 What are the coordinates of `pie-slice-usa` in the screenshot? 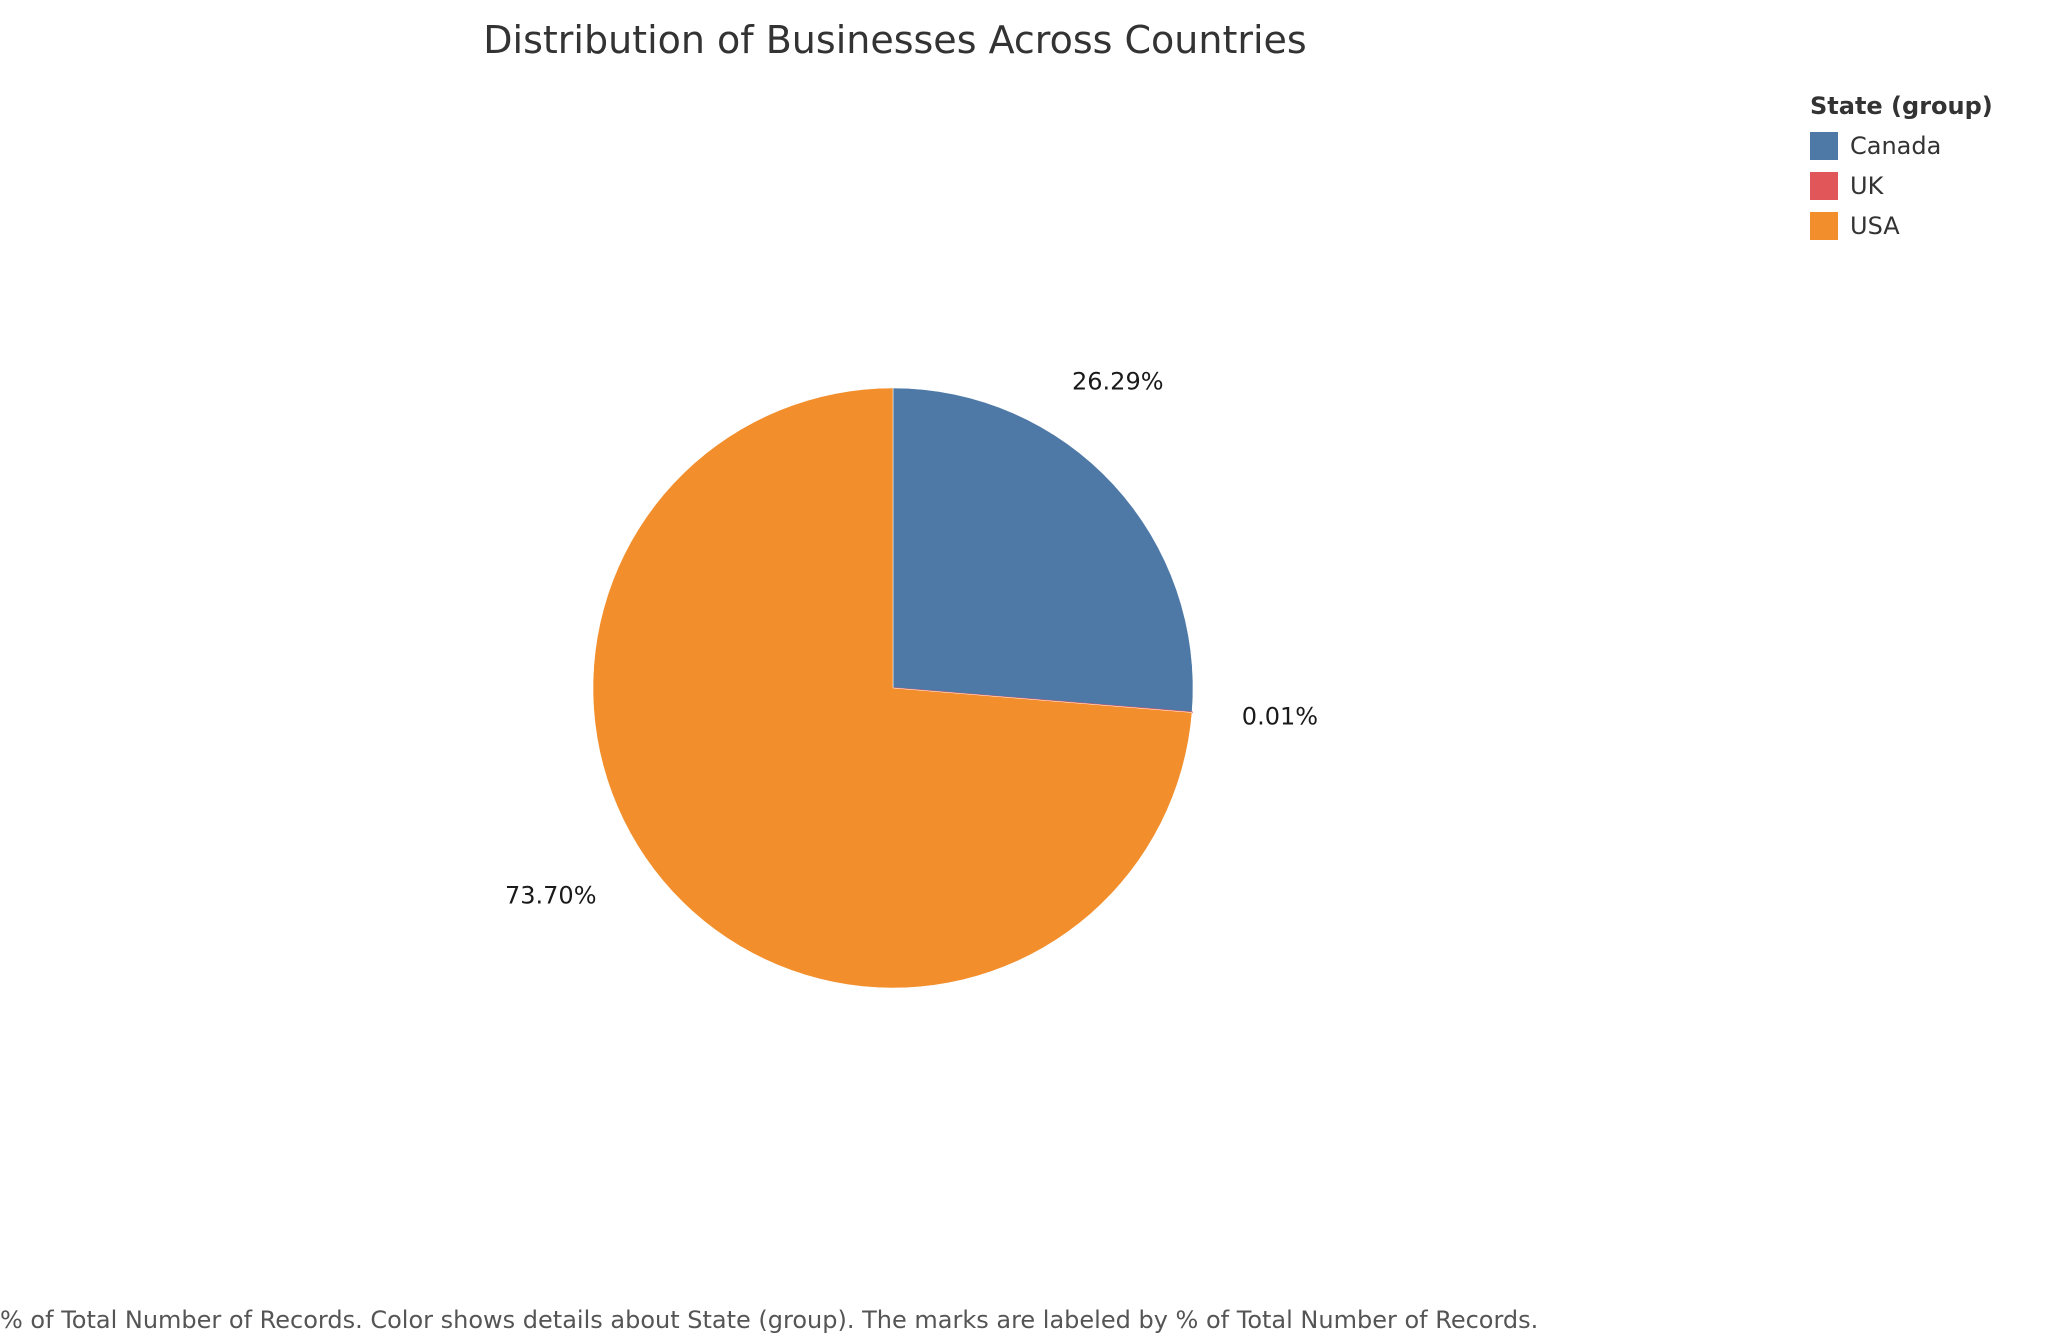 It's located at (892, 688).